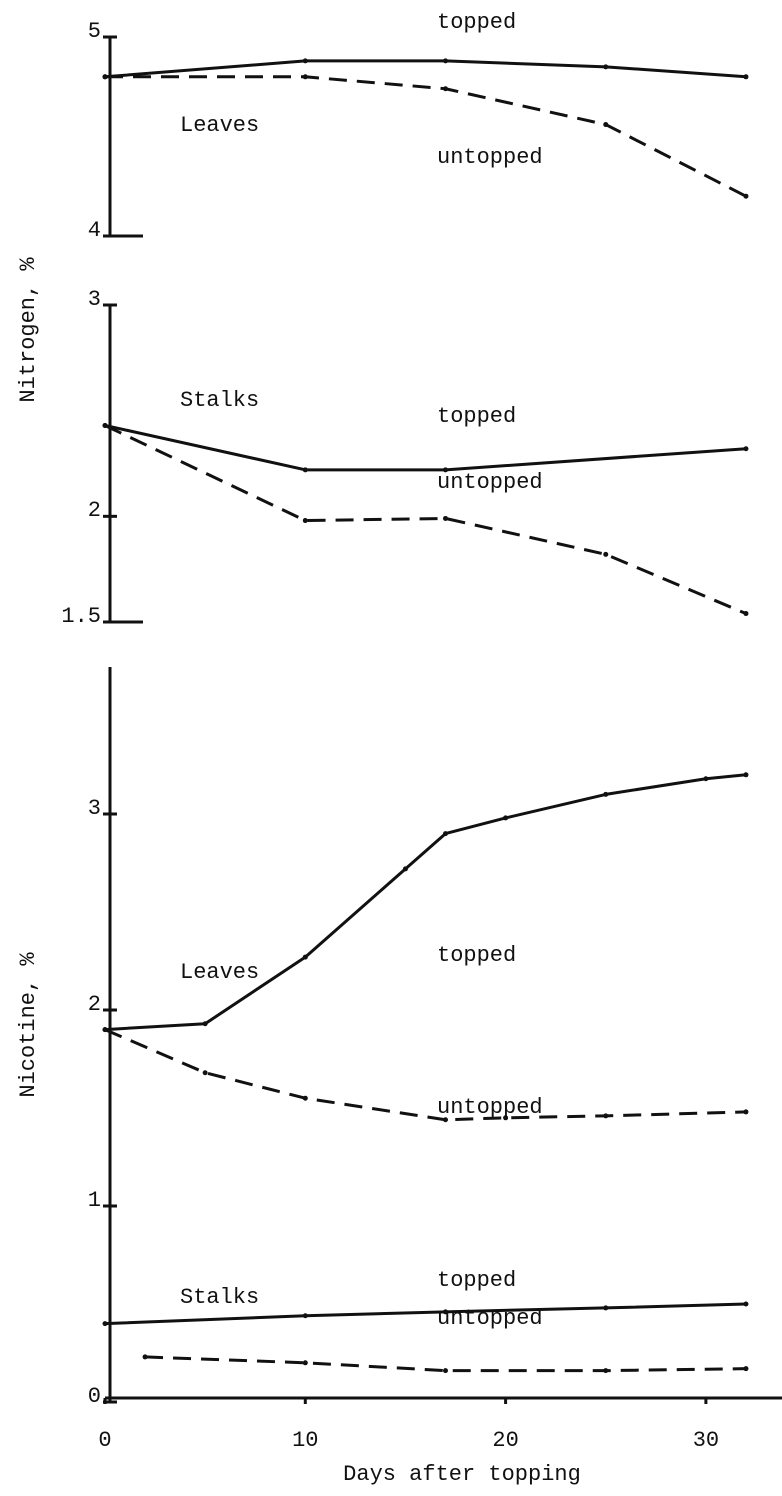 The width and height of the screenshot is (782, 1496). What do you see at coordinates (104, 1440) in the screenshot?
I see `x-tick-label: 0` at bounding box center [104, 1440].